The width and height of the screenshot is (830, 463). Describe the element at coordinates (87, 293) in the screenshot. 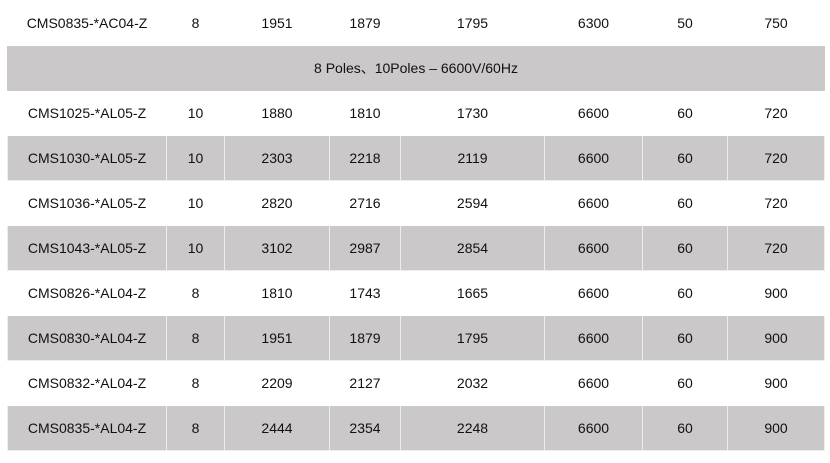

I see `model-cell: CMS0826-*AL04-Z` at that location.